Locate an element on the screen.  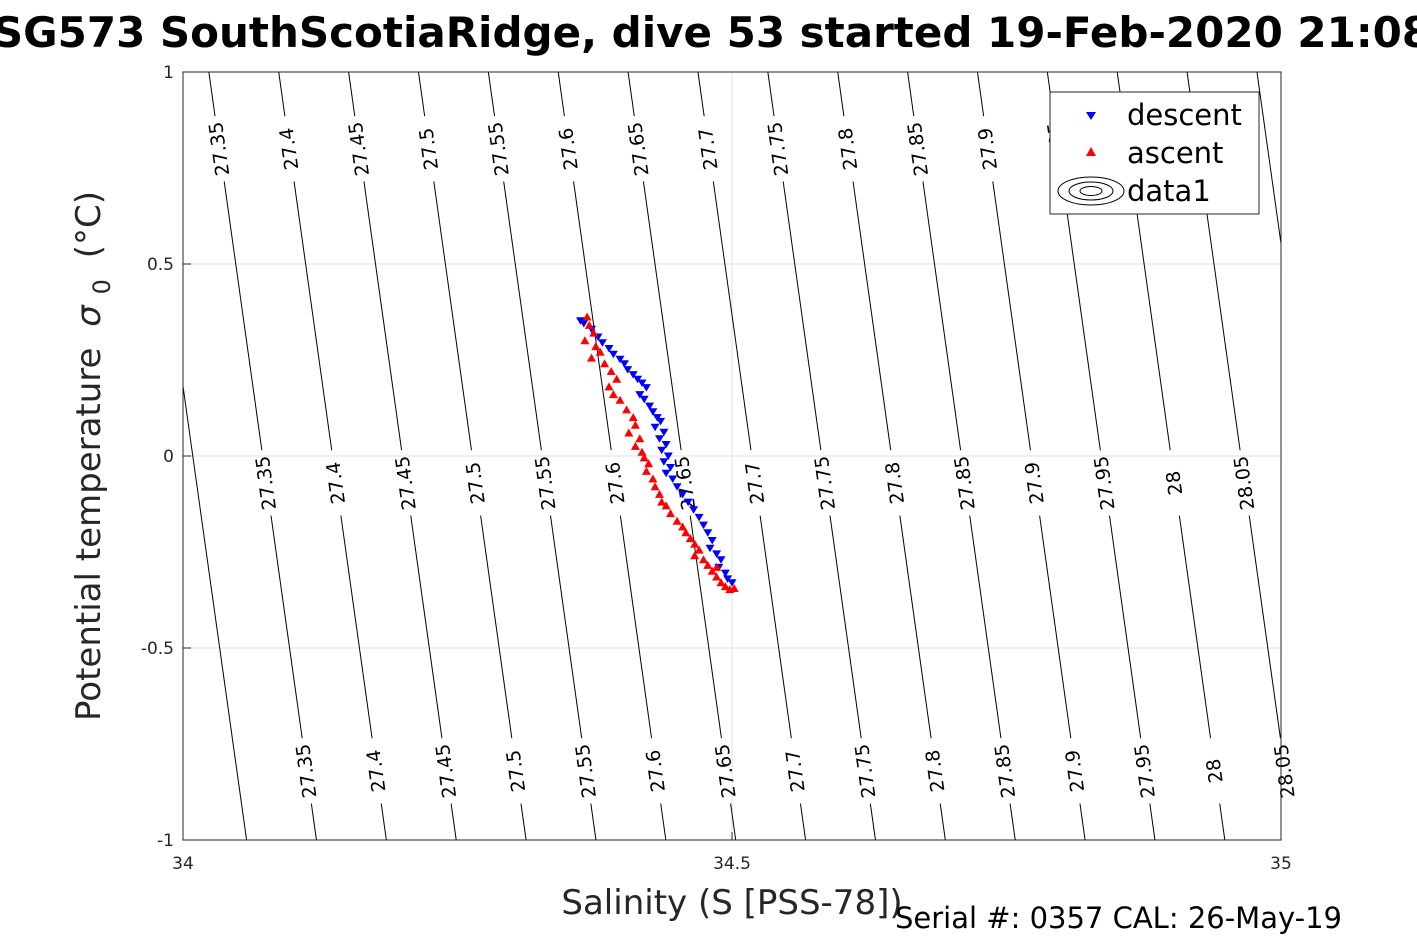
legend-ascent-label: ascent is located at coordinates (1175, 153).